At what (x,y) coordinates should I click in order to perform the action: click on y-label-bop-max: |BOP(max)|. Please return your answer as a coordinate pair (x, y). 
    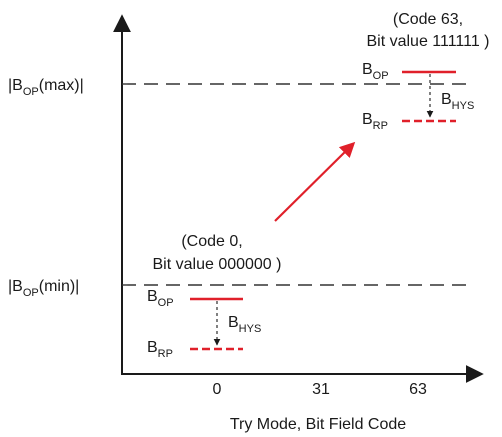
    Looking at the image, I should click on (46, 87).